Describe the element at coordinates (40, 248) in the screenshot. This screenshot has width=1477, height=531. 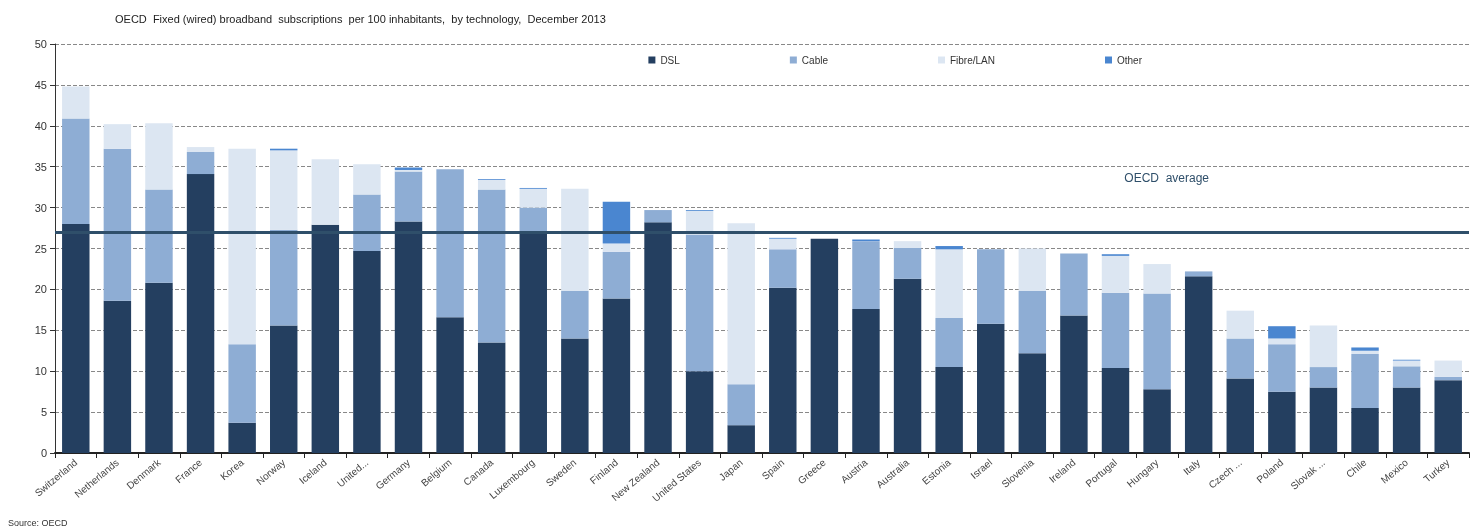
I see `y-tick-label: 25` at that location.